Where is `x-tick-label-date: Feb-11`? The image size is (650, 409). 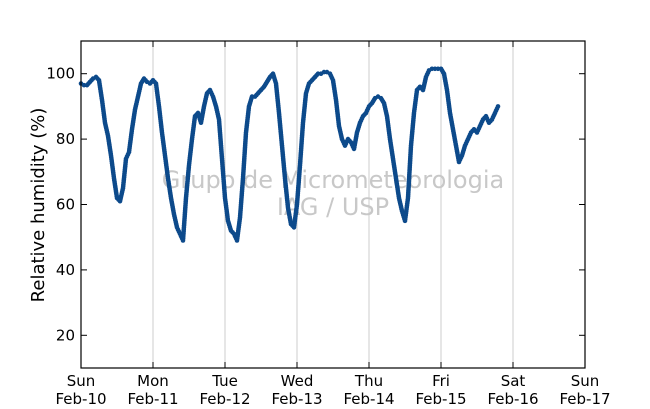
x-tick-label-date: Feb-11 is located at coordinates (152, 399).